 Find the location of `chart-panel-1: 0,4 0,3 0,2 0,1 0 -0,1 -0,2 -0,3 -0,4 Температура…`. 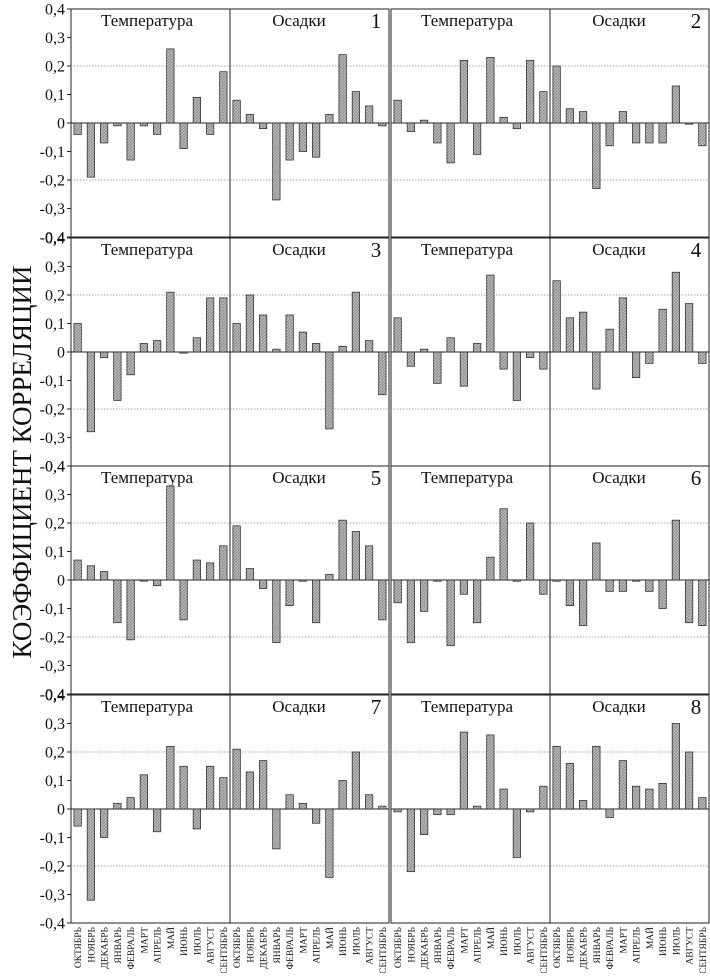

chart-panel-1: 0,4 0,3 0,2 0,1 0 -0,1 -0,2 -0,3 -0,4 Температура… is located at coordinates (215, 124).